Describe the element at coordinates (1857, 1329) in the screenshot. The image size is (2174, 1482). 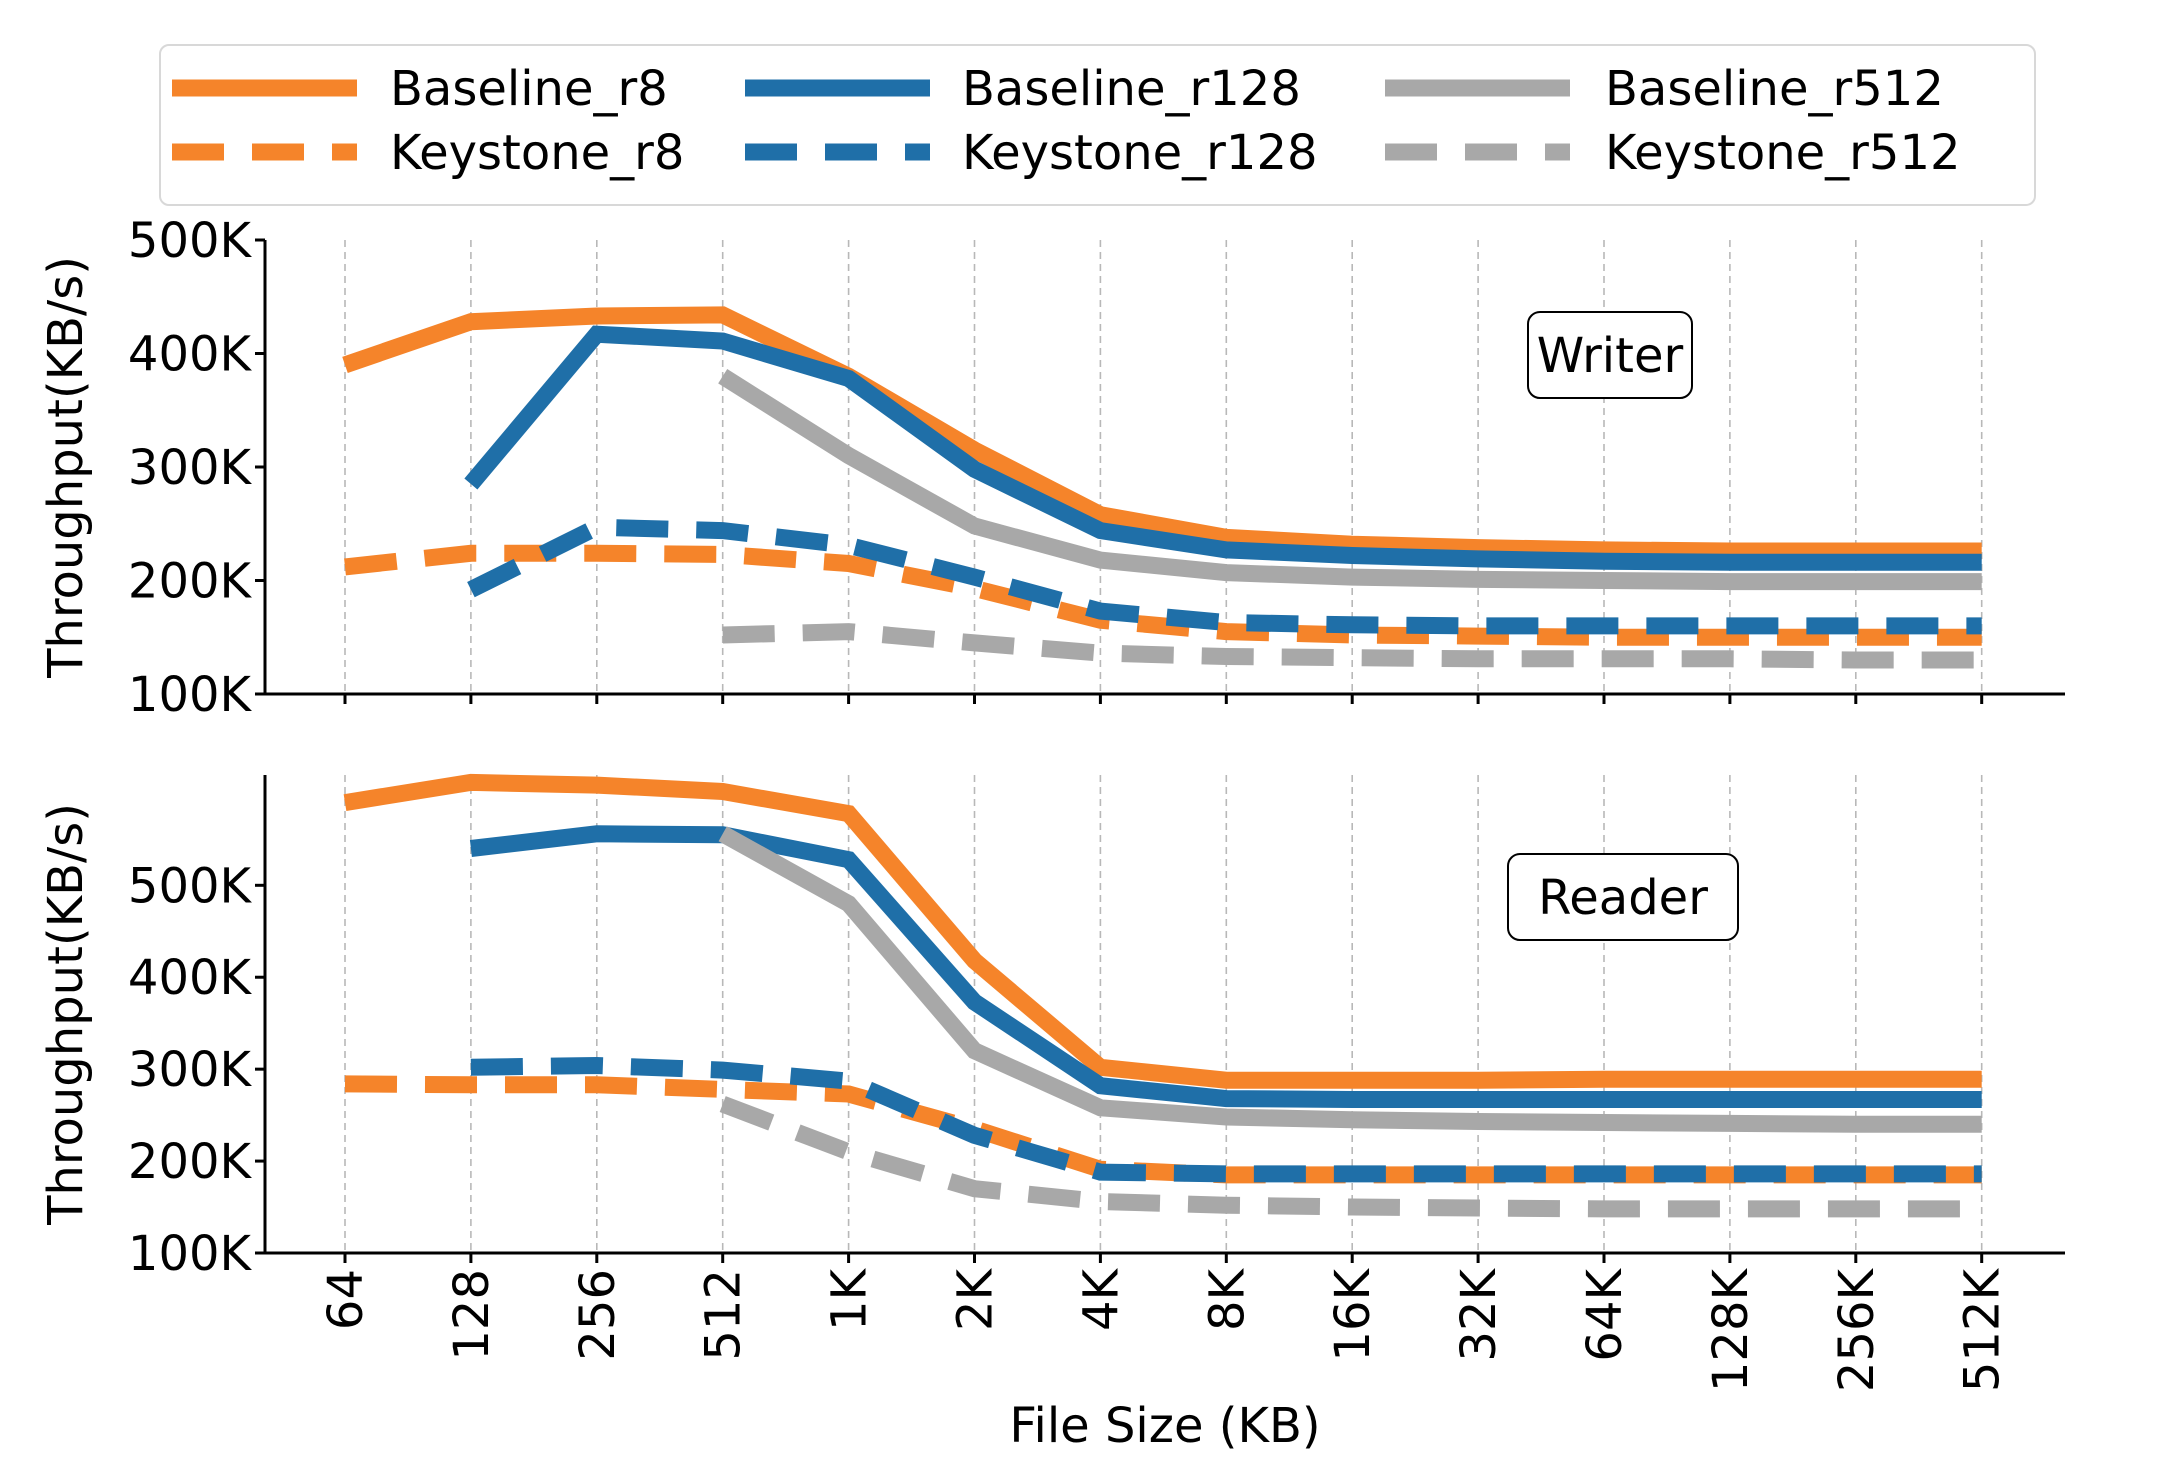
I see `x-tick-label: 256K` at that location.